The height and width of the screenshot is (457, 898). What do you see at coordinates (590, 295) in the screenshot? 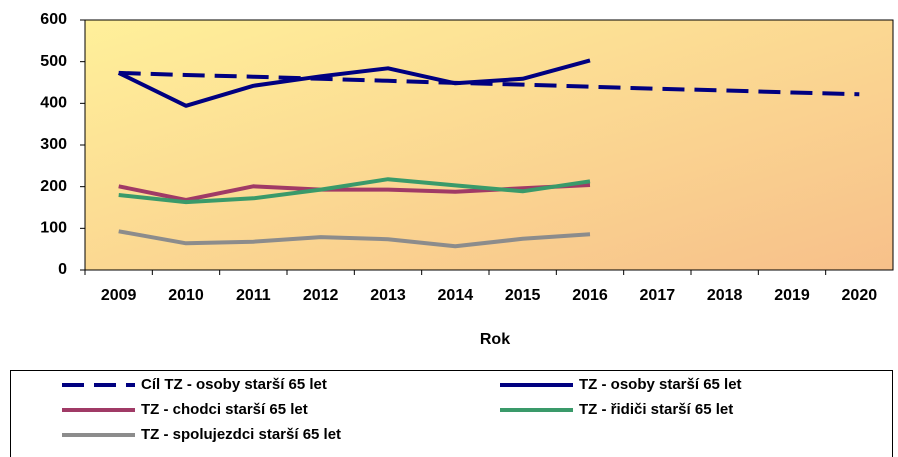
I see `x-tick-label: 2016` at bounding box center [590, 295].